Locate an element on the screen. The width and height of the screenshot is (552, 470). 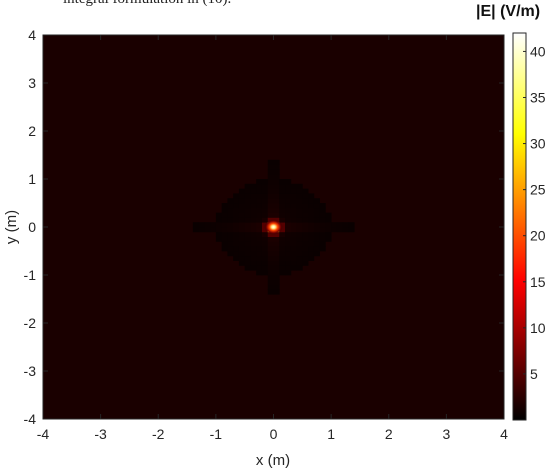
colorbar-tick-label: 20 is located at coordinates (538, 236).